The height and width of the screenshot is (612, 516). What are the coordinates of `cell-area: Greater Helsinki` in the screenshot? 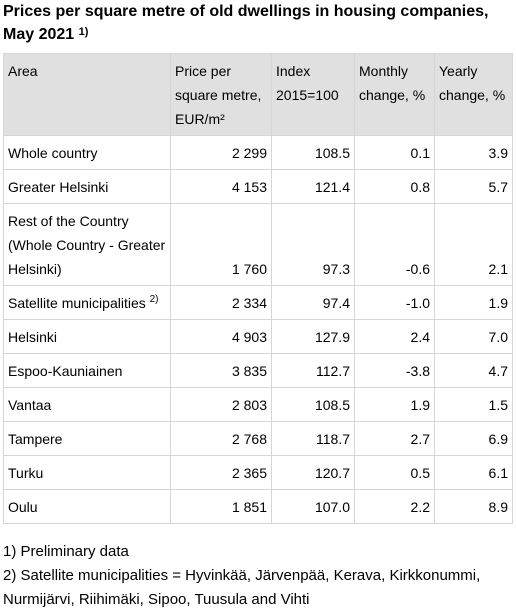 It's located at (87, 186).